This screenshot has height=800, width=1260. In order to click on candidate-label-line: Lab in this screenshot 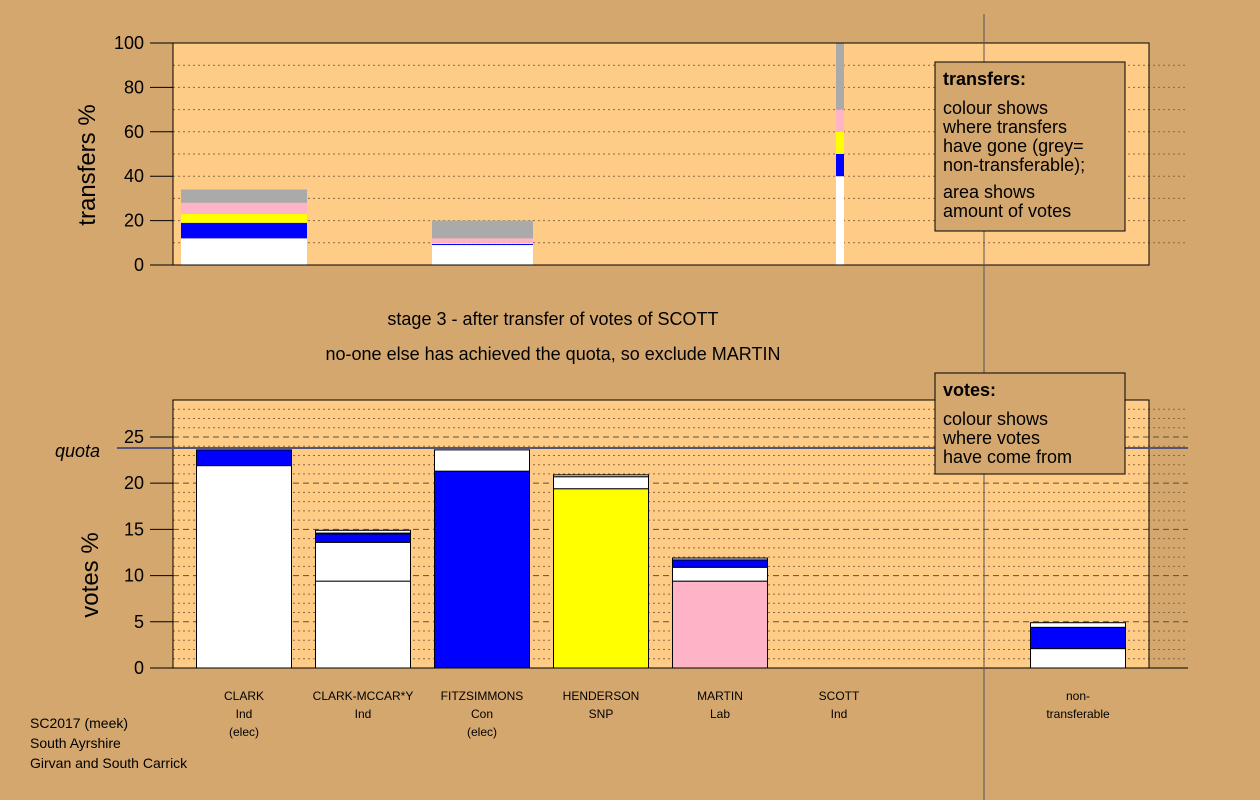, I will do `click(720, 714)`.